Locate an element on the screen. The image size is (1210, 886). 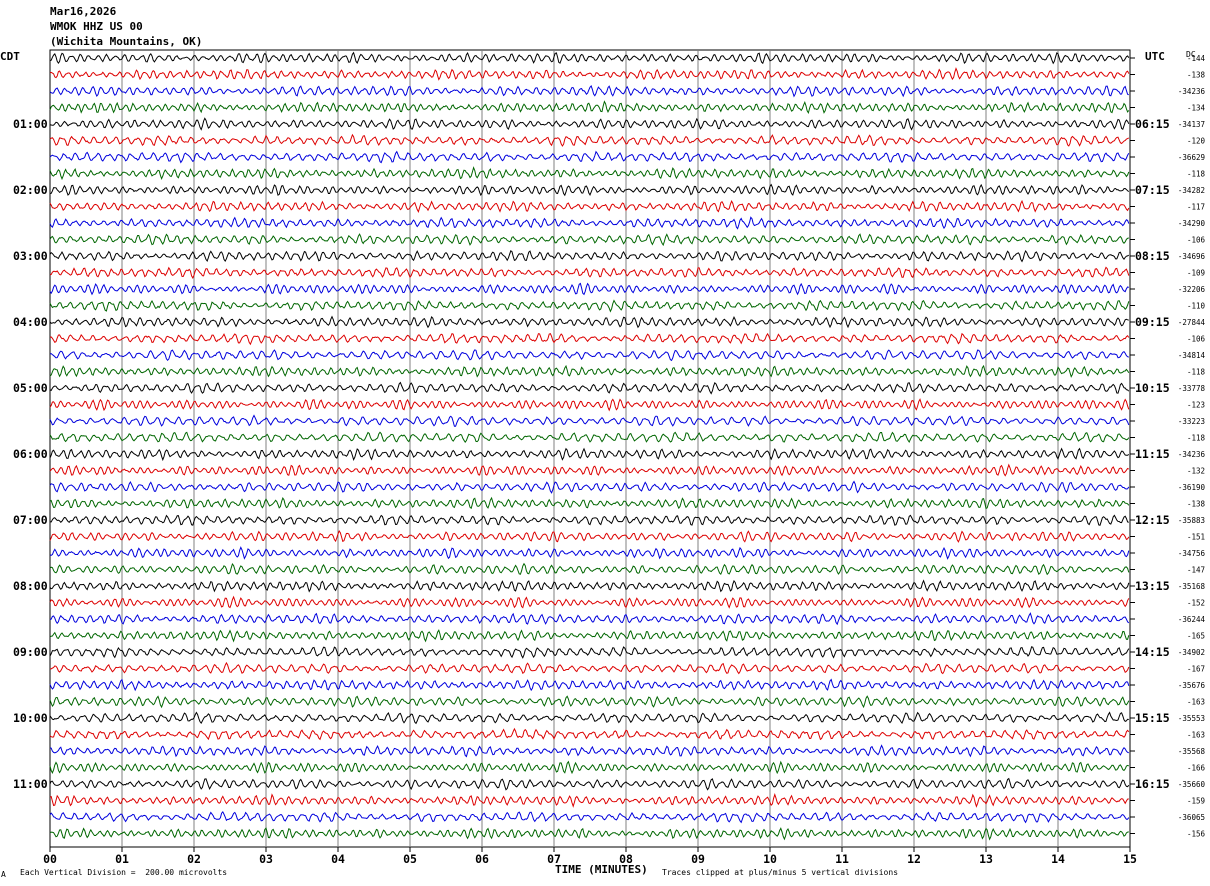
dc-offset-label: -151 is located at coordinates (1196, 537).